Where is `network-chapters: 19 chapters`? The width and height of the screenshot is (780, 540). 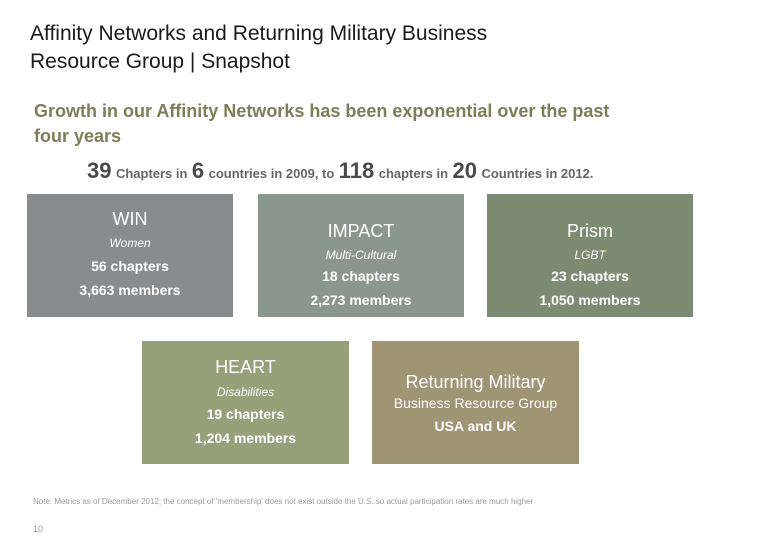
network-chapters: 19 chapters is located at coordinates (245, 414).